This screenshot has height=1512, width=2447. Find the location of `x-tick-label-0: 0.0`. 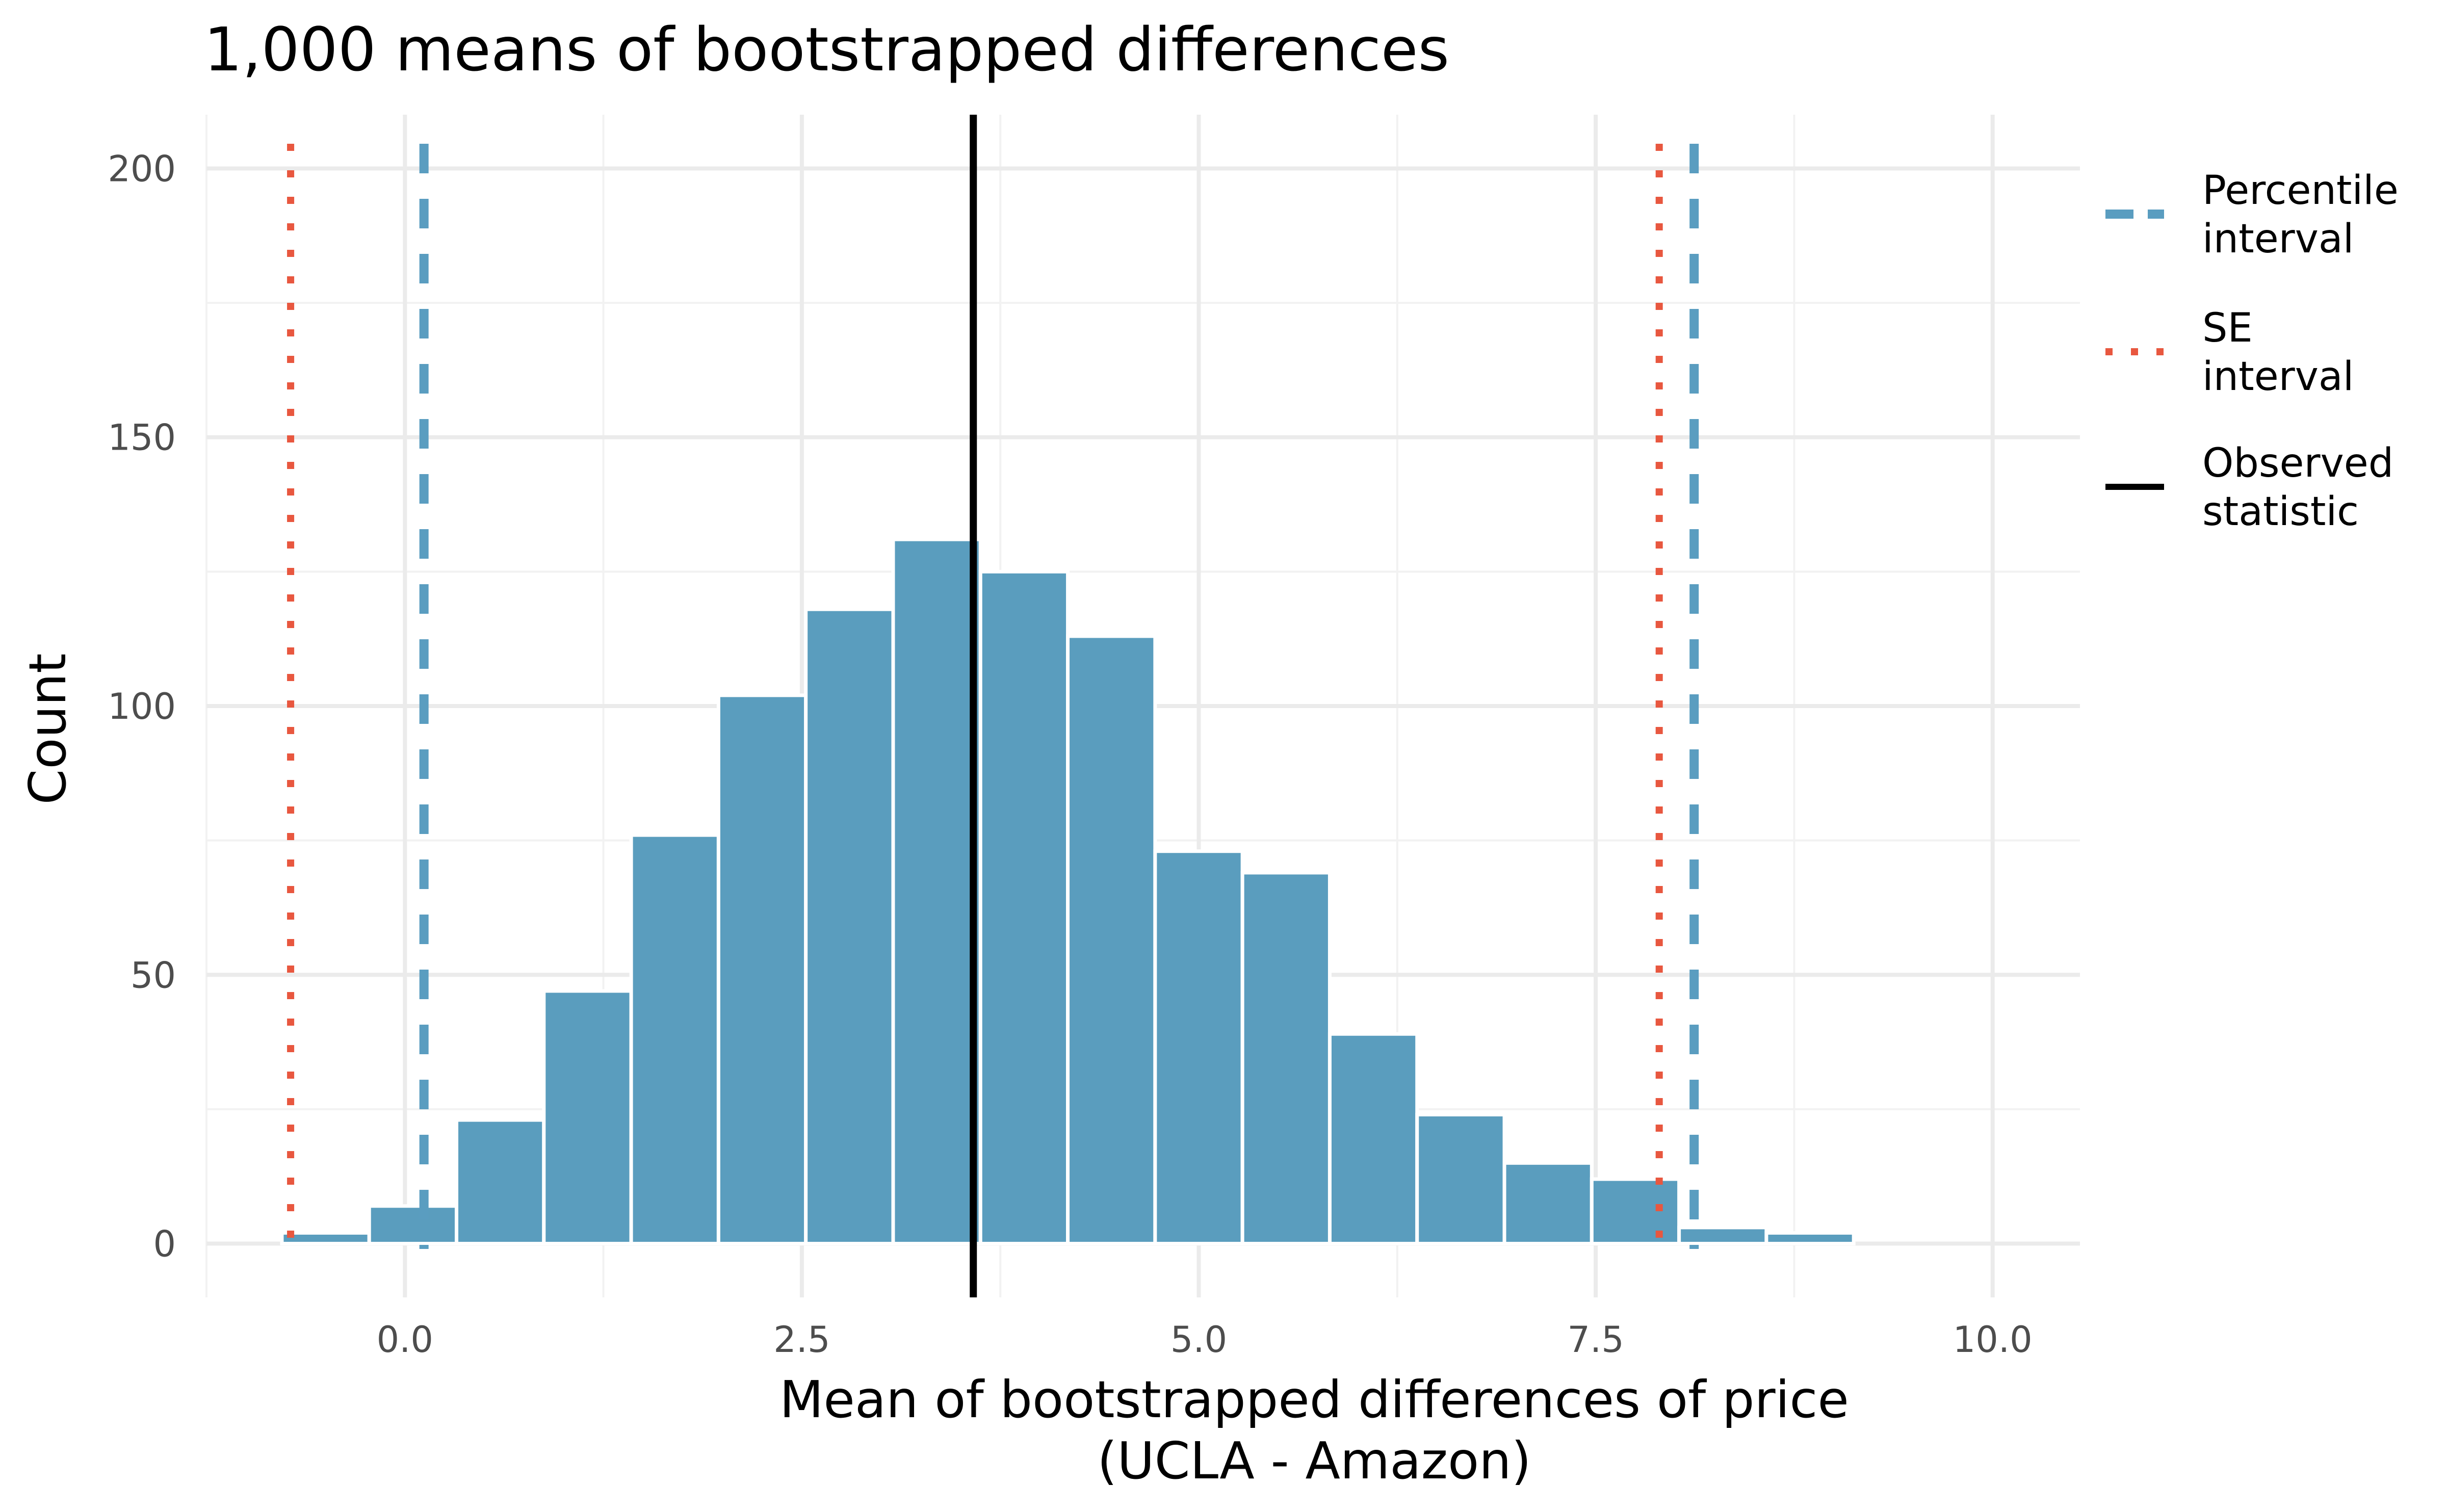

x-tick-label-0: 0.0 is located at coordinates (405, 1340).